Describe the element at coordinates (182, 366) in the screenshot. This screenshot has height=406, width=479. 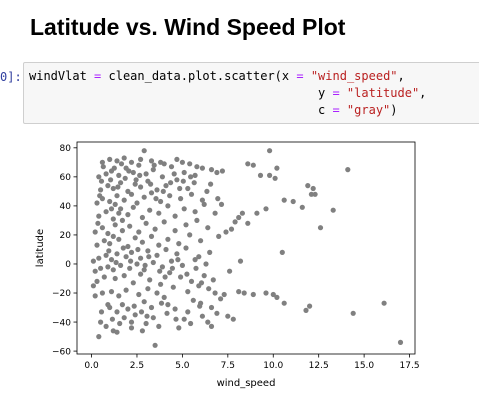
I see `x-tick-label: 5.0` at that location.